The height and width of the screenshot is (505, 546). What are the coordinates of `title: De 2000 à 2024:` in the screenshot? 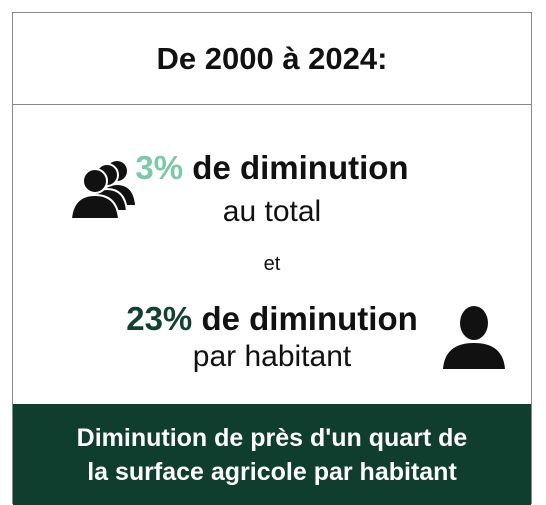 It's located at (272, 58).